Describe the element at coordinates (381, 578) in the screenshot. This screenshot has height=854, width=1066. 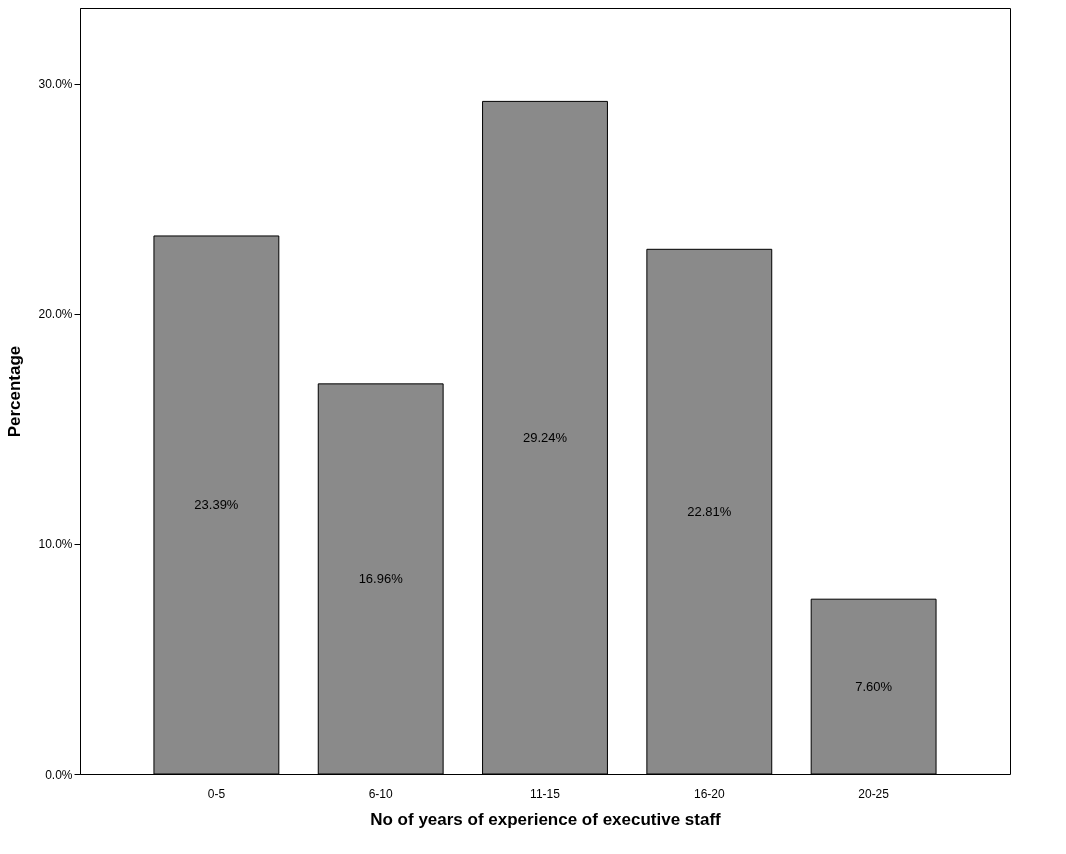
I see `data-label: 16.96%` at that location.